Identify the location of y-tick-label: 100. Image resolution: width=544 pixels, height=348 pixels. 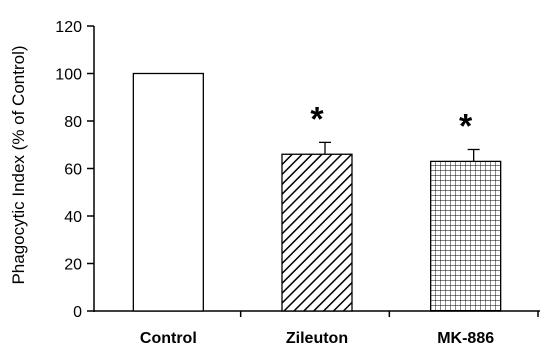
(68, 75).